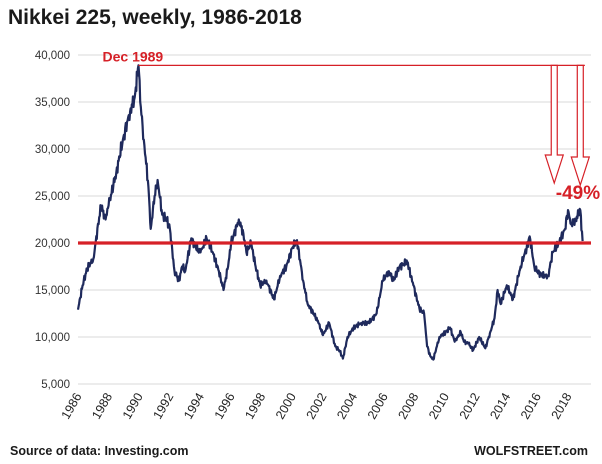 The height and width of the screenshot is (464, 602). What do you see at coordinates (286, 405) in the screenshot?
I see `x-tick-label: 2000` at bounding box center [286, 405].